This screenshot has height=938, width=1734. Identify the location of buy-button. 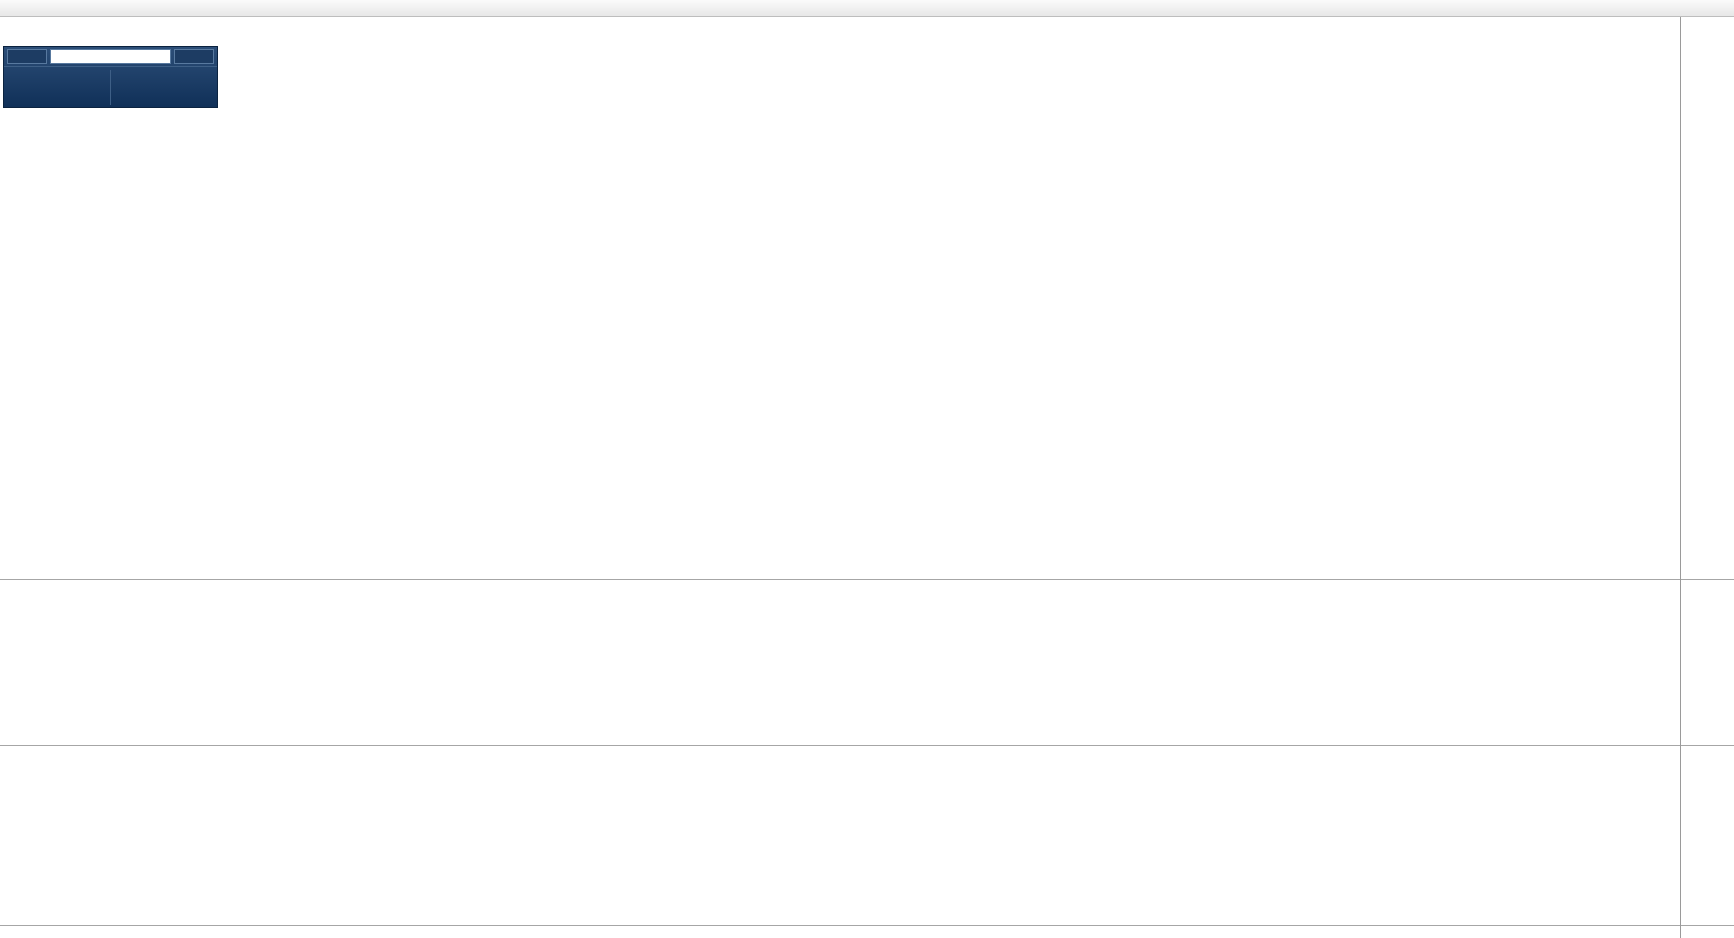
(194, 56).